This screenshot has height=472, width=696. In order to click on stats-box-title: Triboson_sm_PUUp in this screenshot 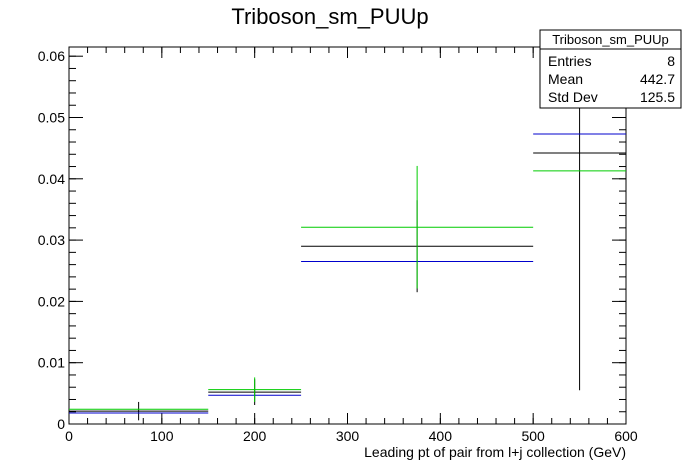, I will do `click(610, 39)`.